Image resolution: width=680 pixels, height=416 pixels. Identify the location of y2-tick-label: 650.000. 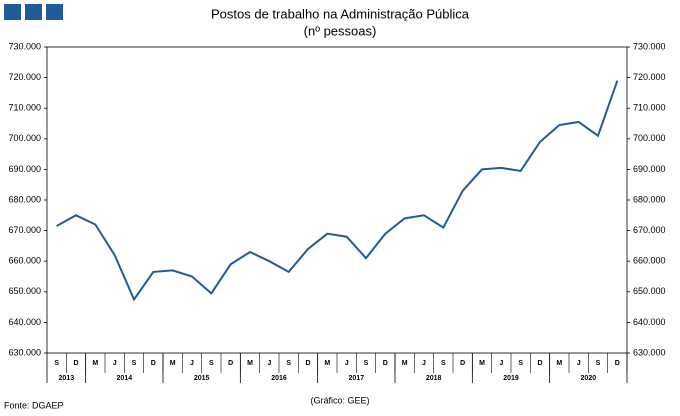
(649, 291).